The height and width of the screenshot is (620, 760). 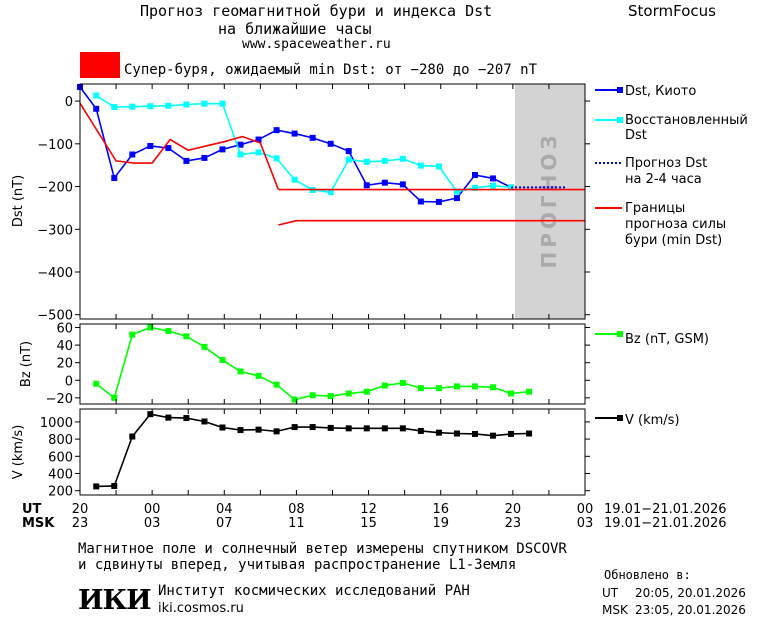 I want to click on v-ytick-label: 1000, so click(x=56, y=423).